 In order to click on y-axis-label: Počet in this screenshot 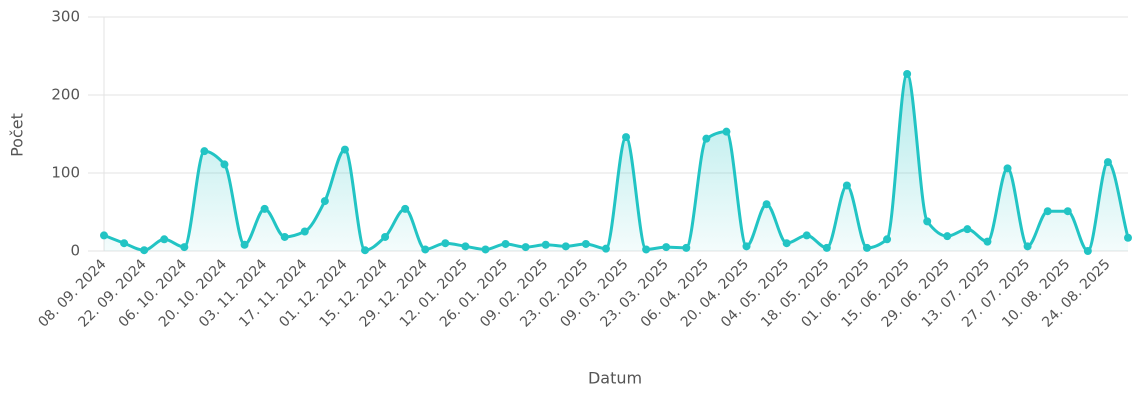, I will do `click(17, 135)`.